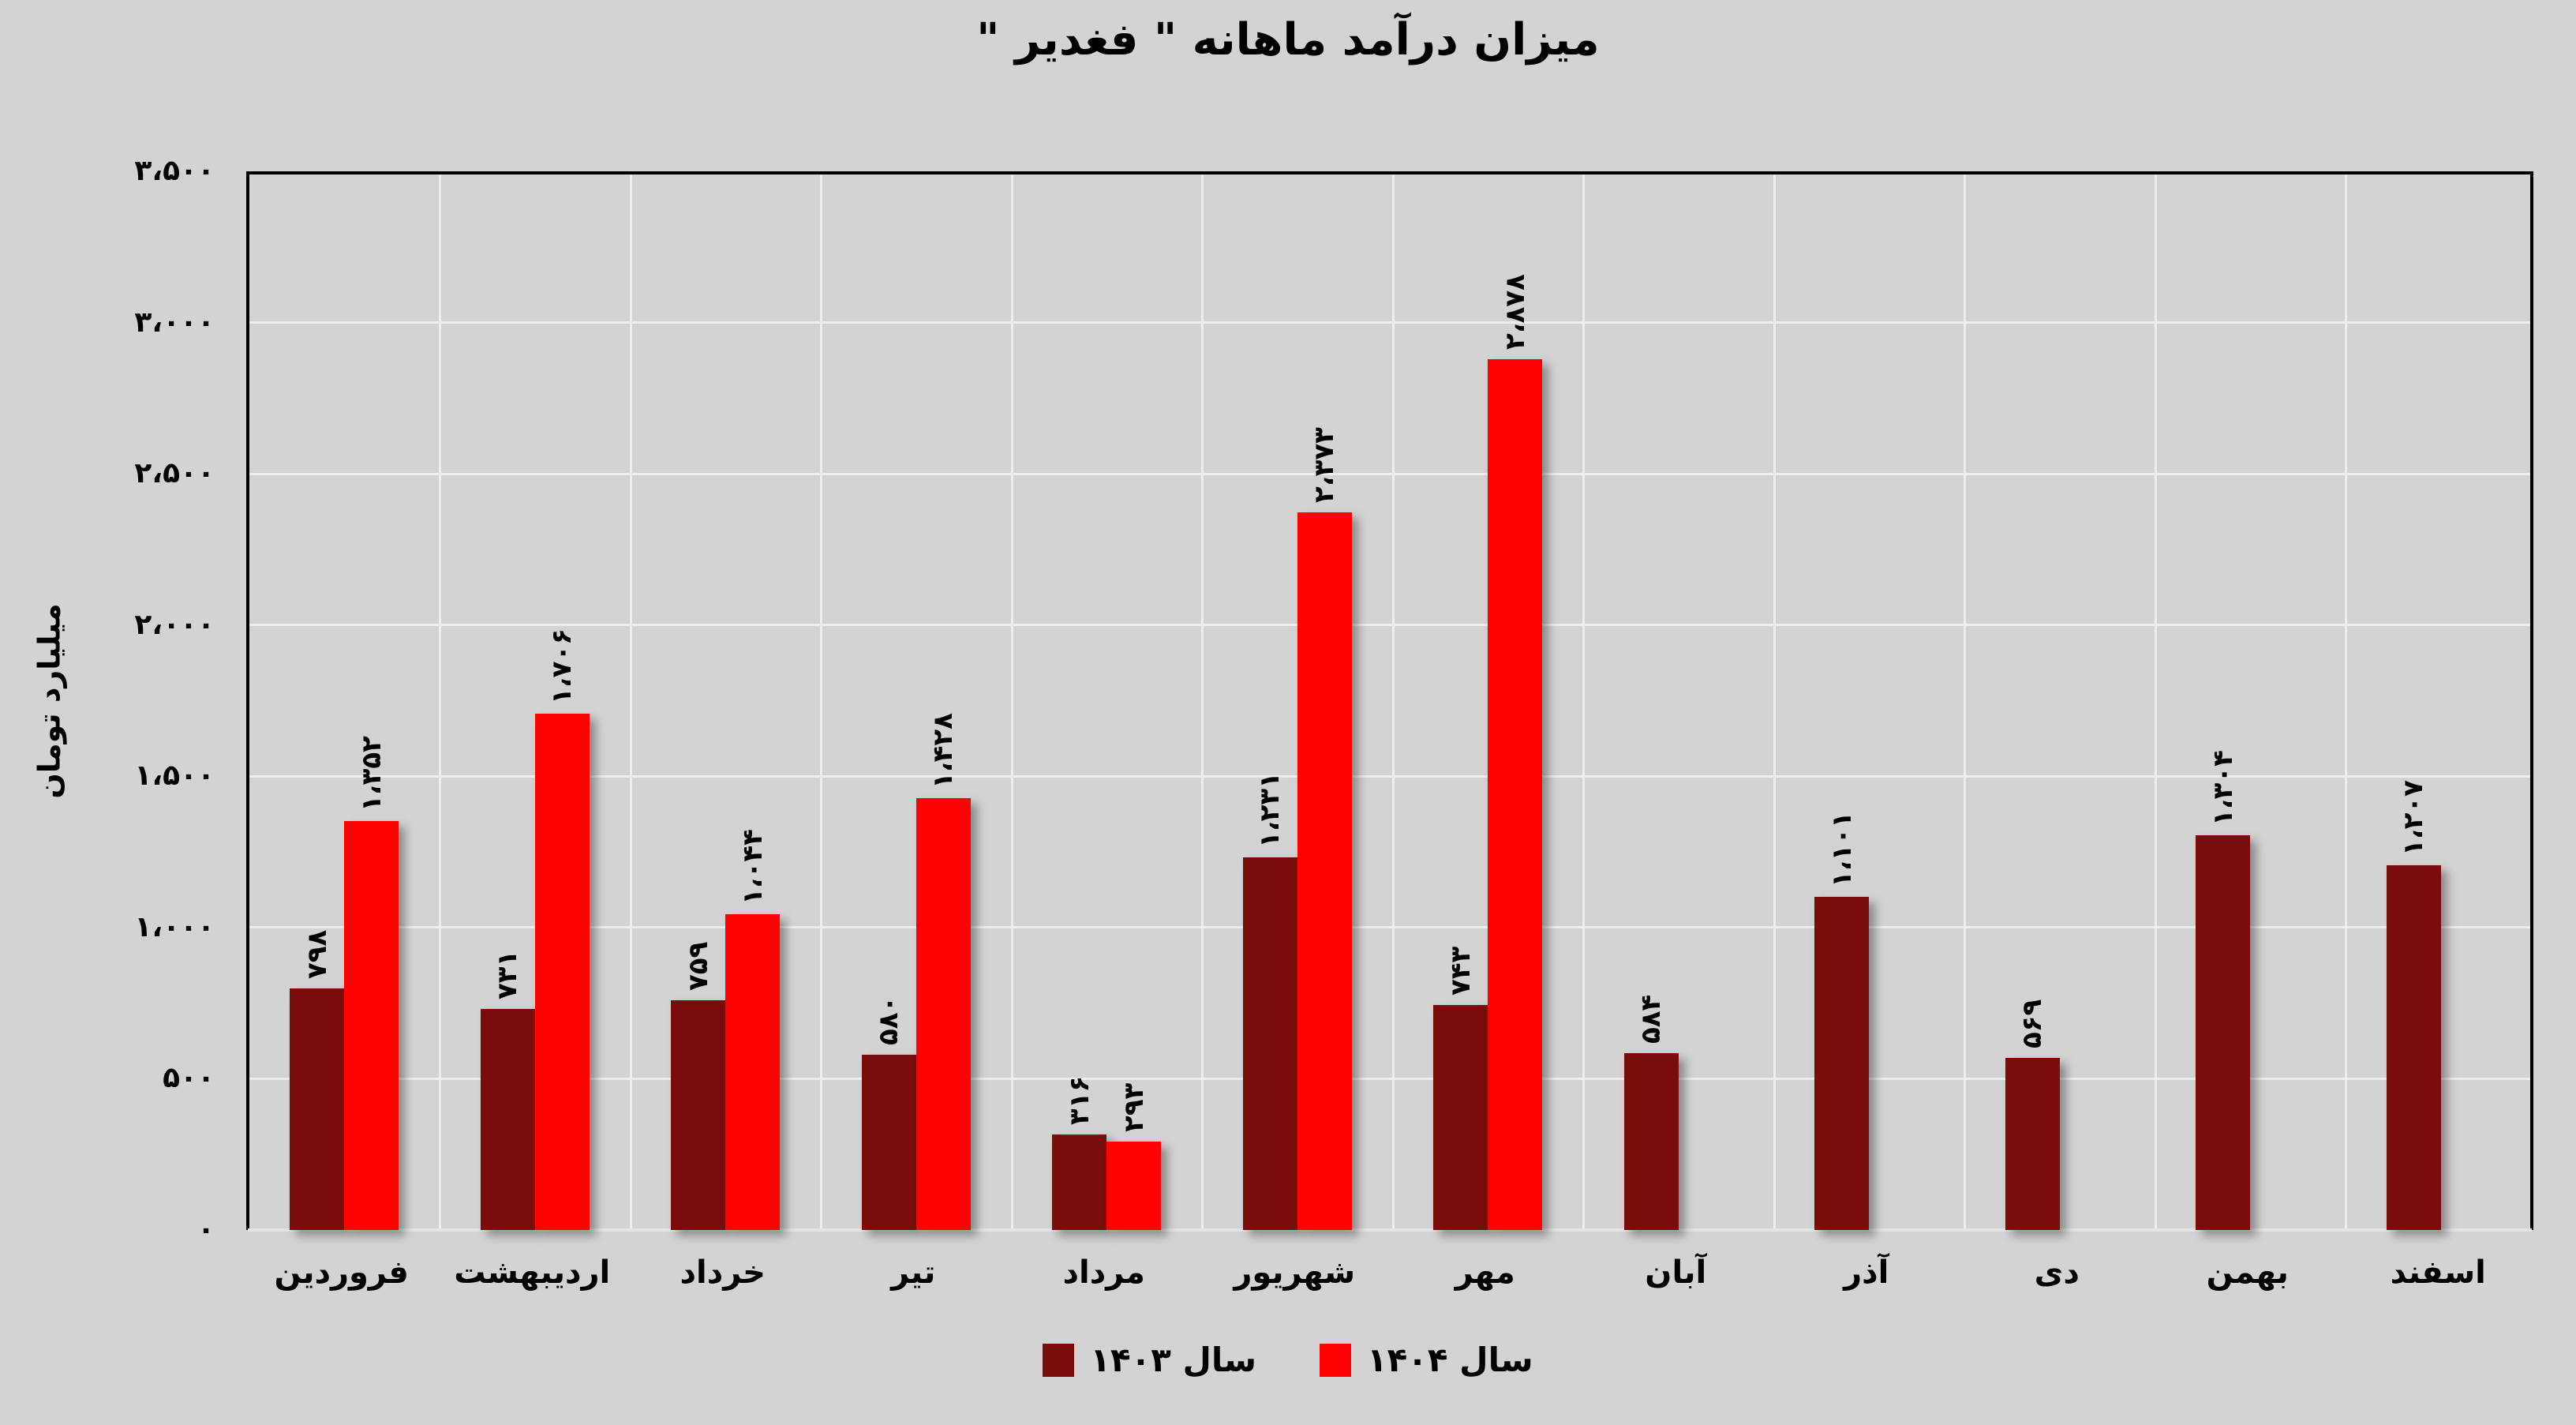  What do you see at coordinates (1324, 871) in the screenshot?
I see `bar-1404-m6` at bounding box center [1324, 871].